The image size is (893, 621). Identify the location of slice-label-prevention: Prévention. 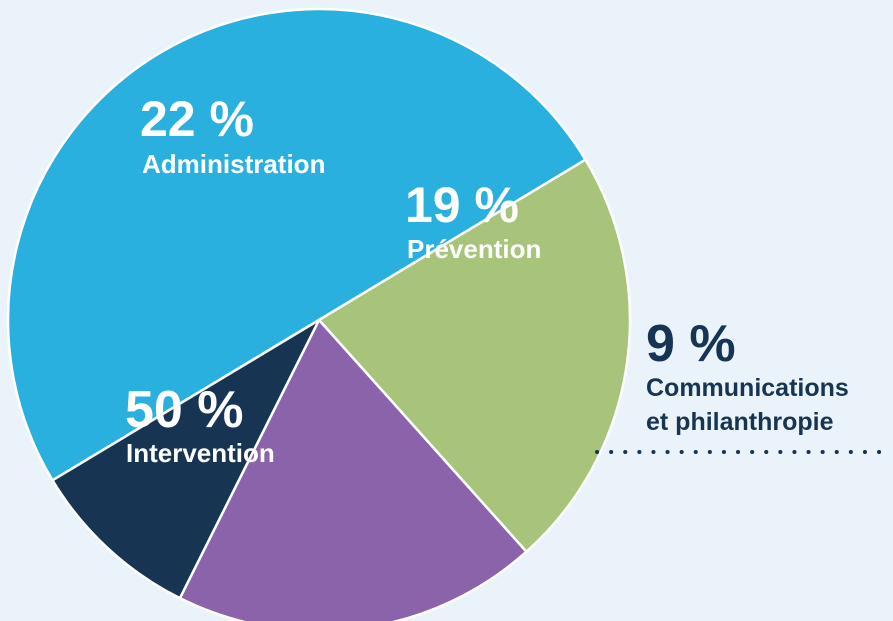
(474, 249).